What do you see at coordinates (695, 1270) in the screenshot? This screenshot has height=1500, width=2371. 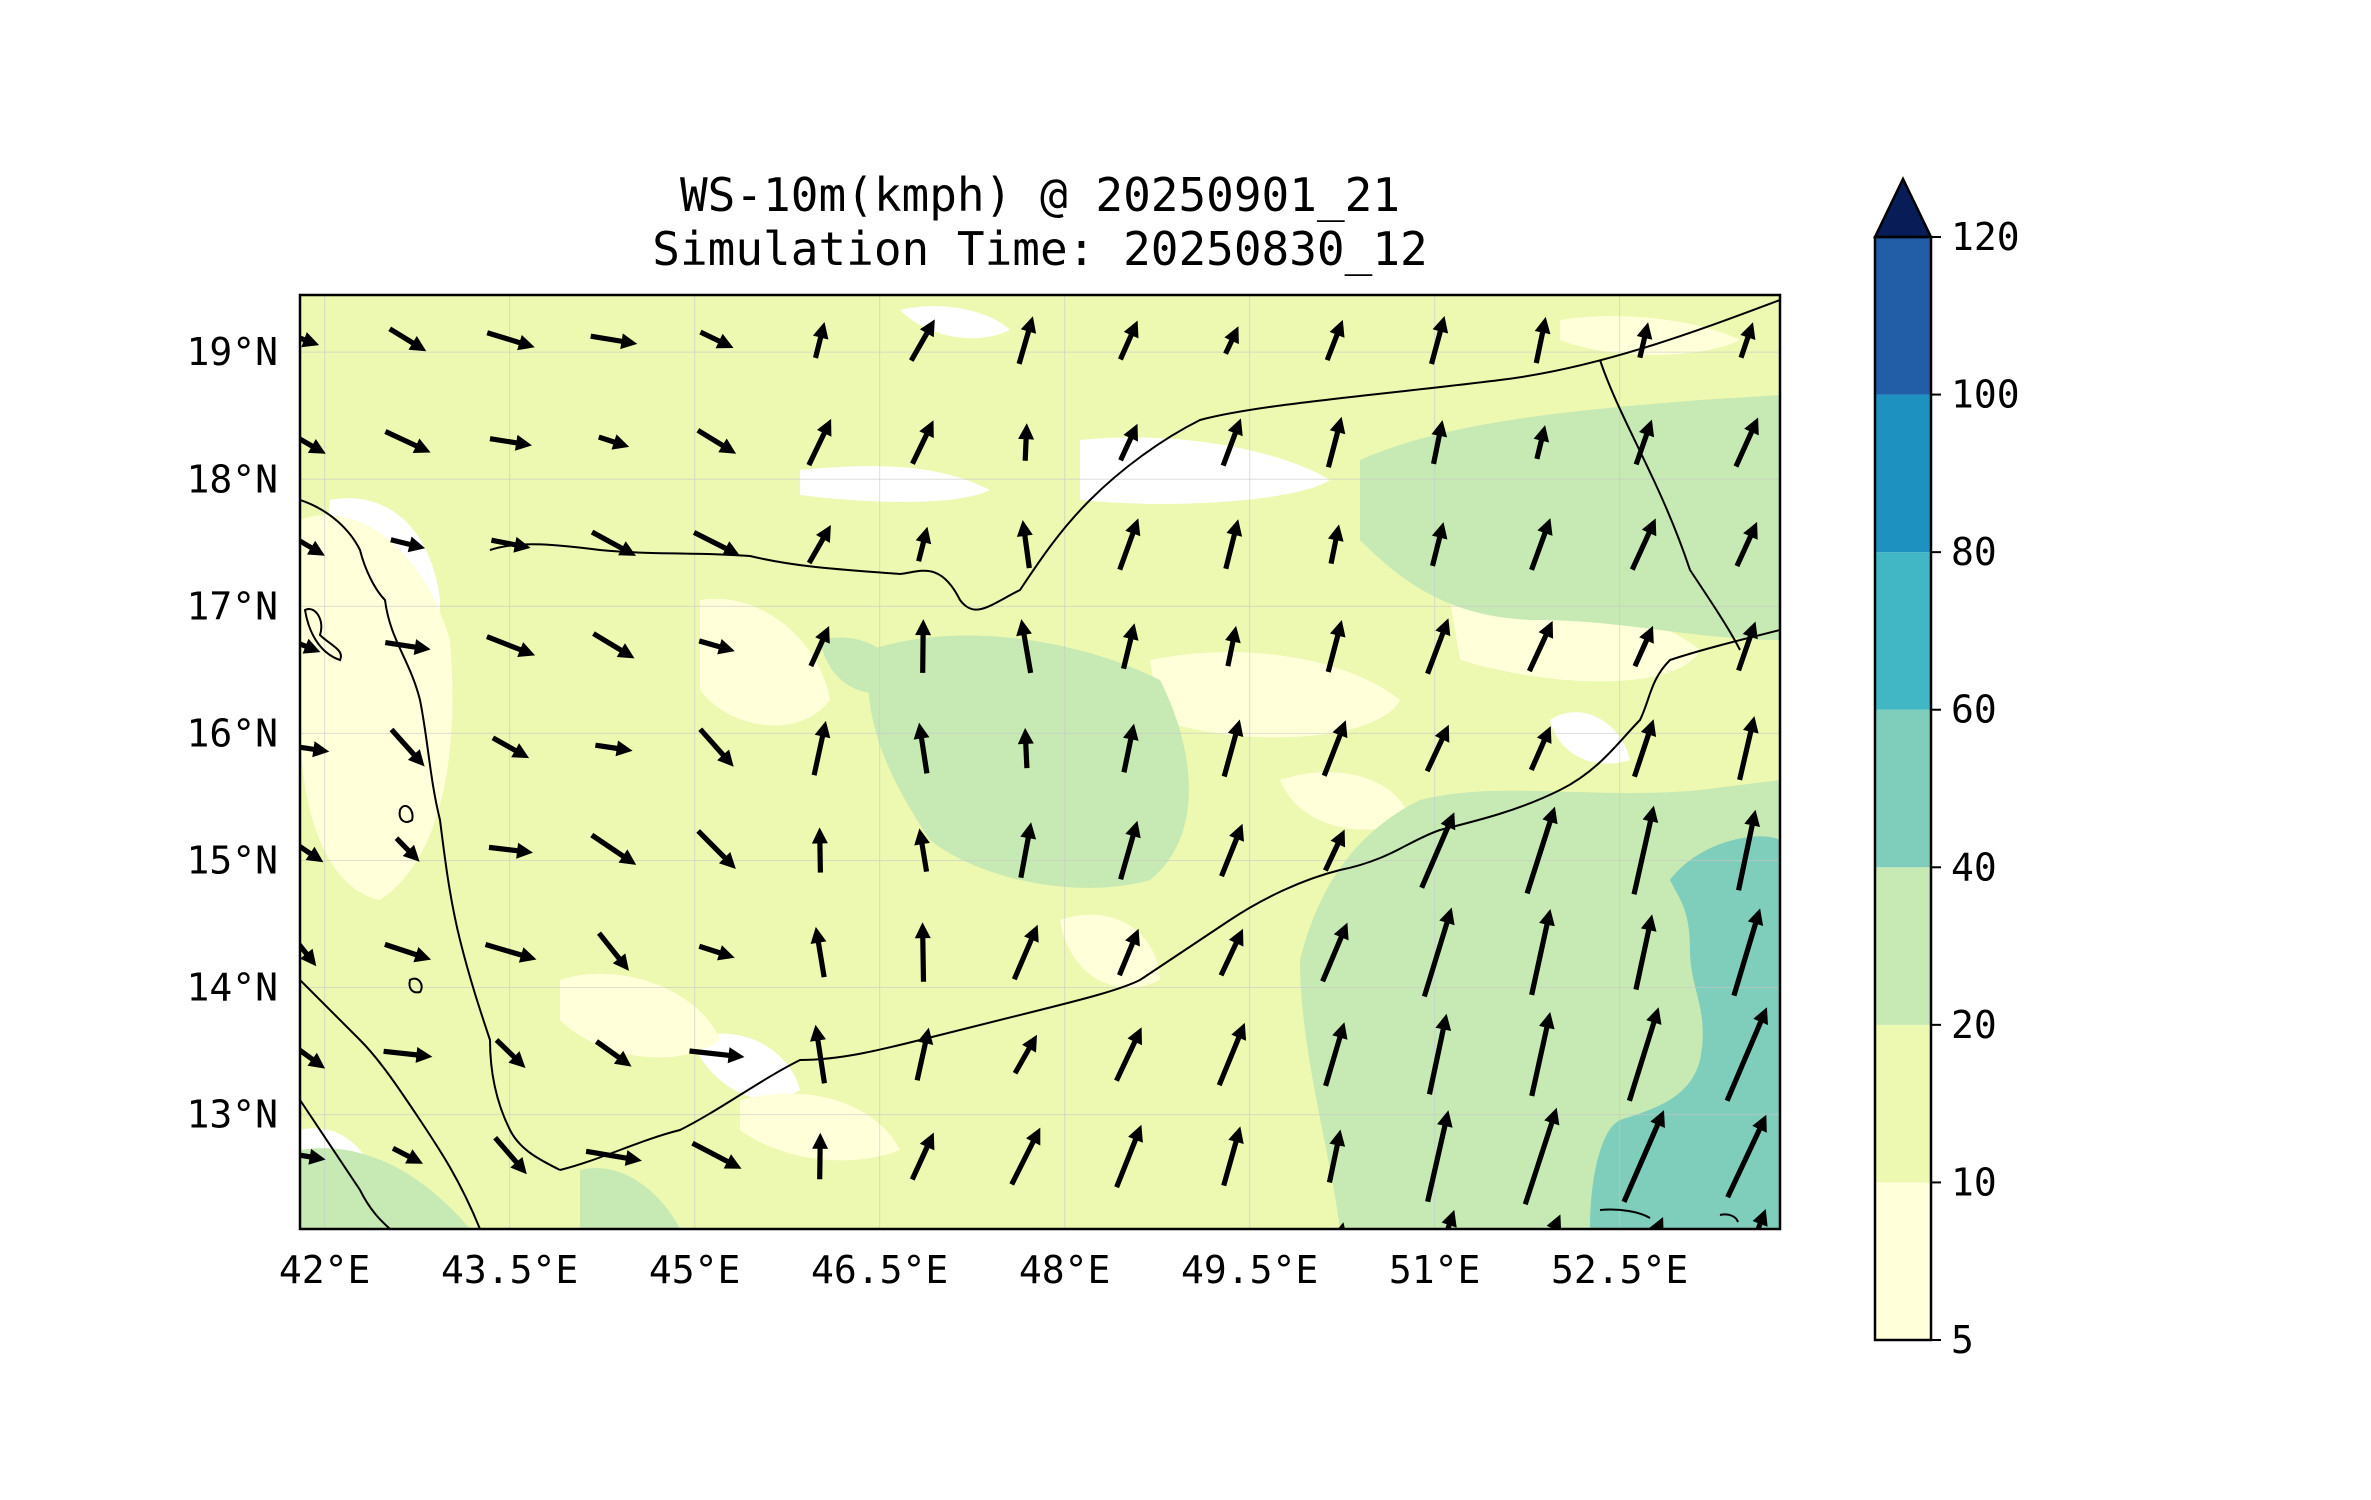 I see `x-tick-label: 45°E` at bounding box center [695, 1270].